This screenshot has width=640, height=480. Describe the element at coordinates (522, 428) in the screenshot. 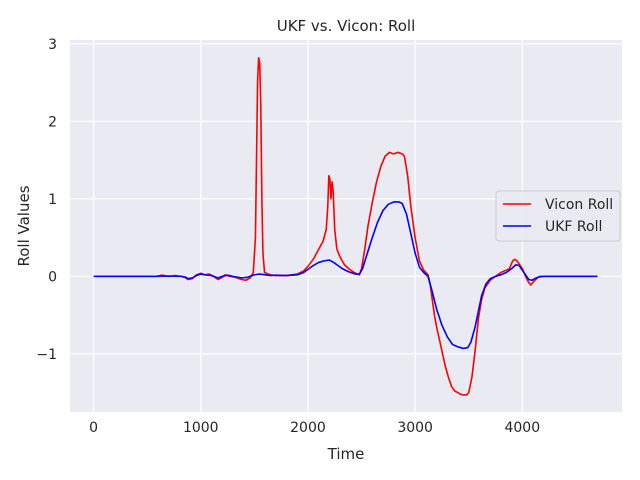

I see `x-tick-label: 4000` at that location.